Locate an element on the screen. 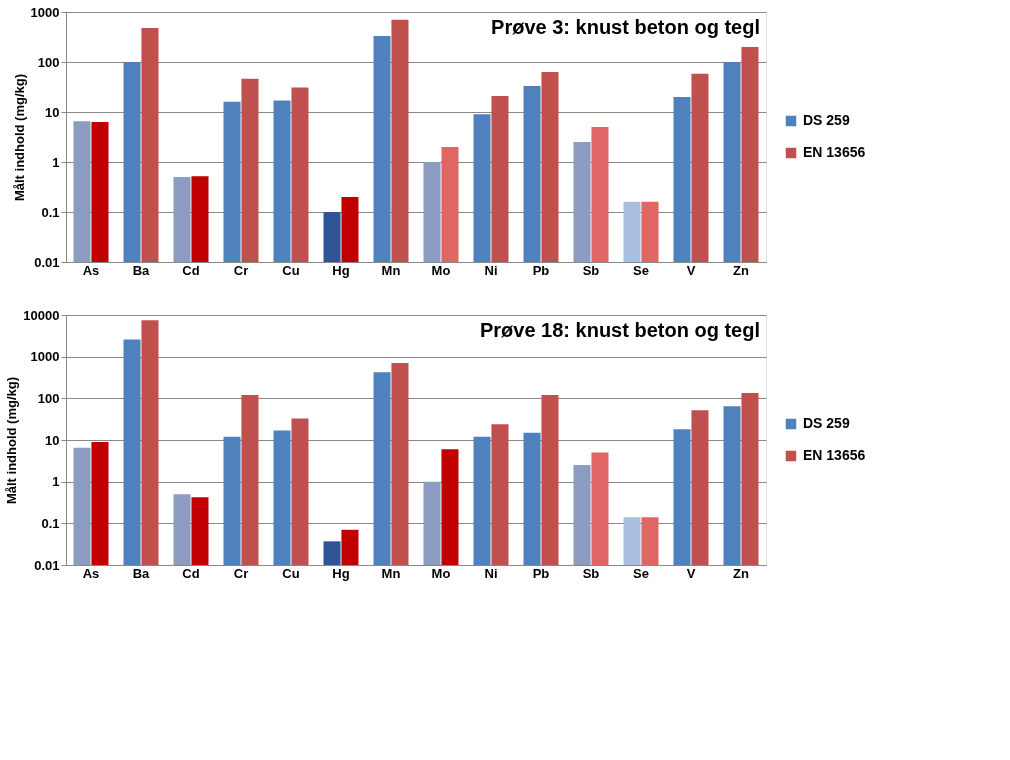  chart-title: Prøve 18: knust beton og tegl is located at coordinates (619, 330).